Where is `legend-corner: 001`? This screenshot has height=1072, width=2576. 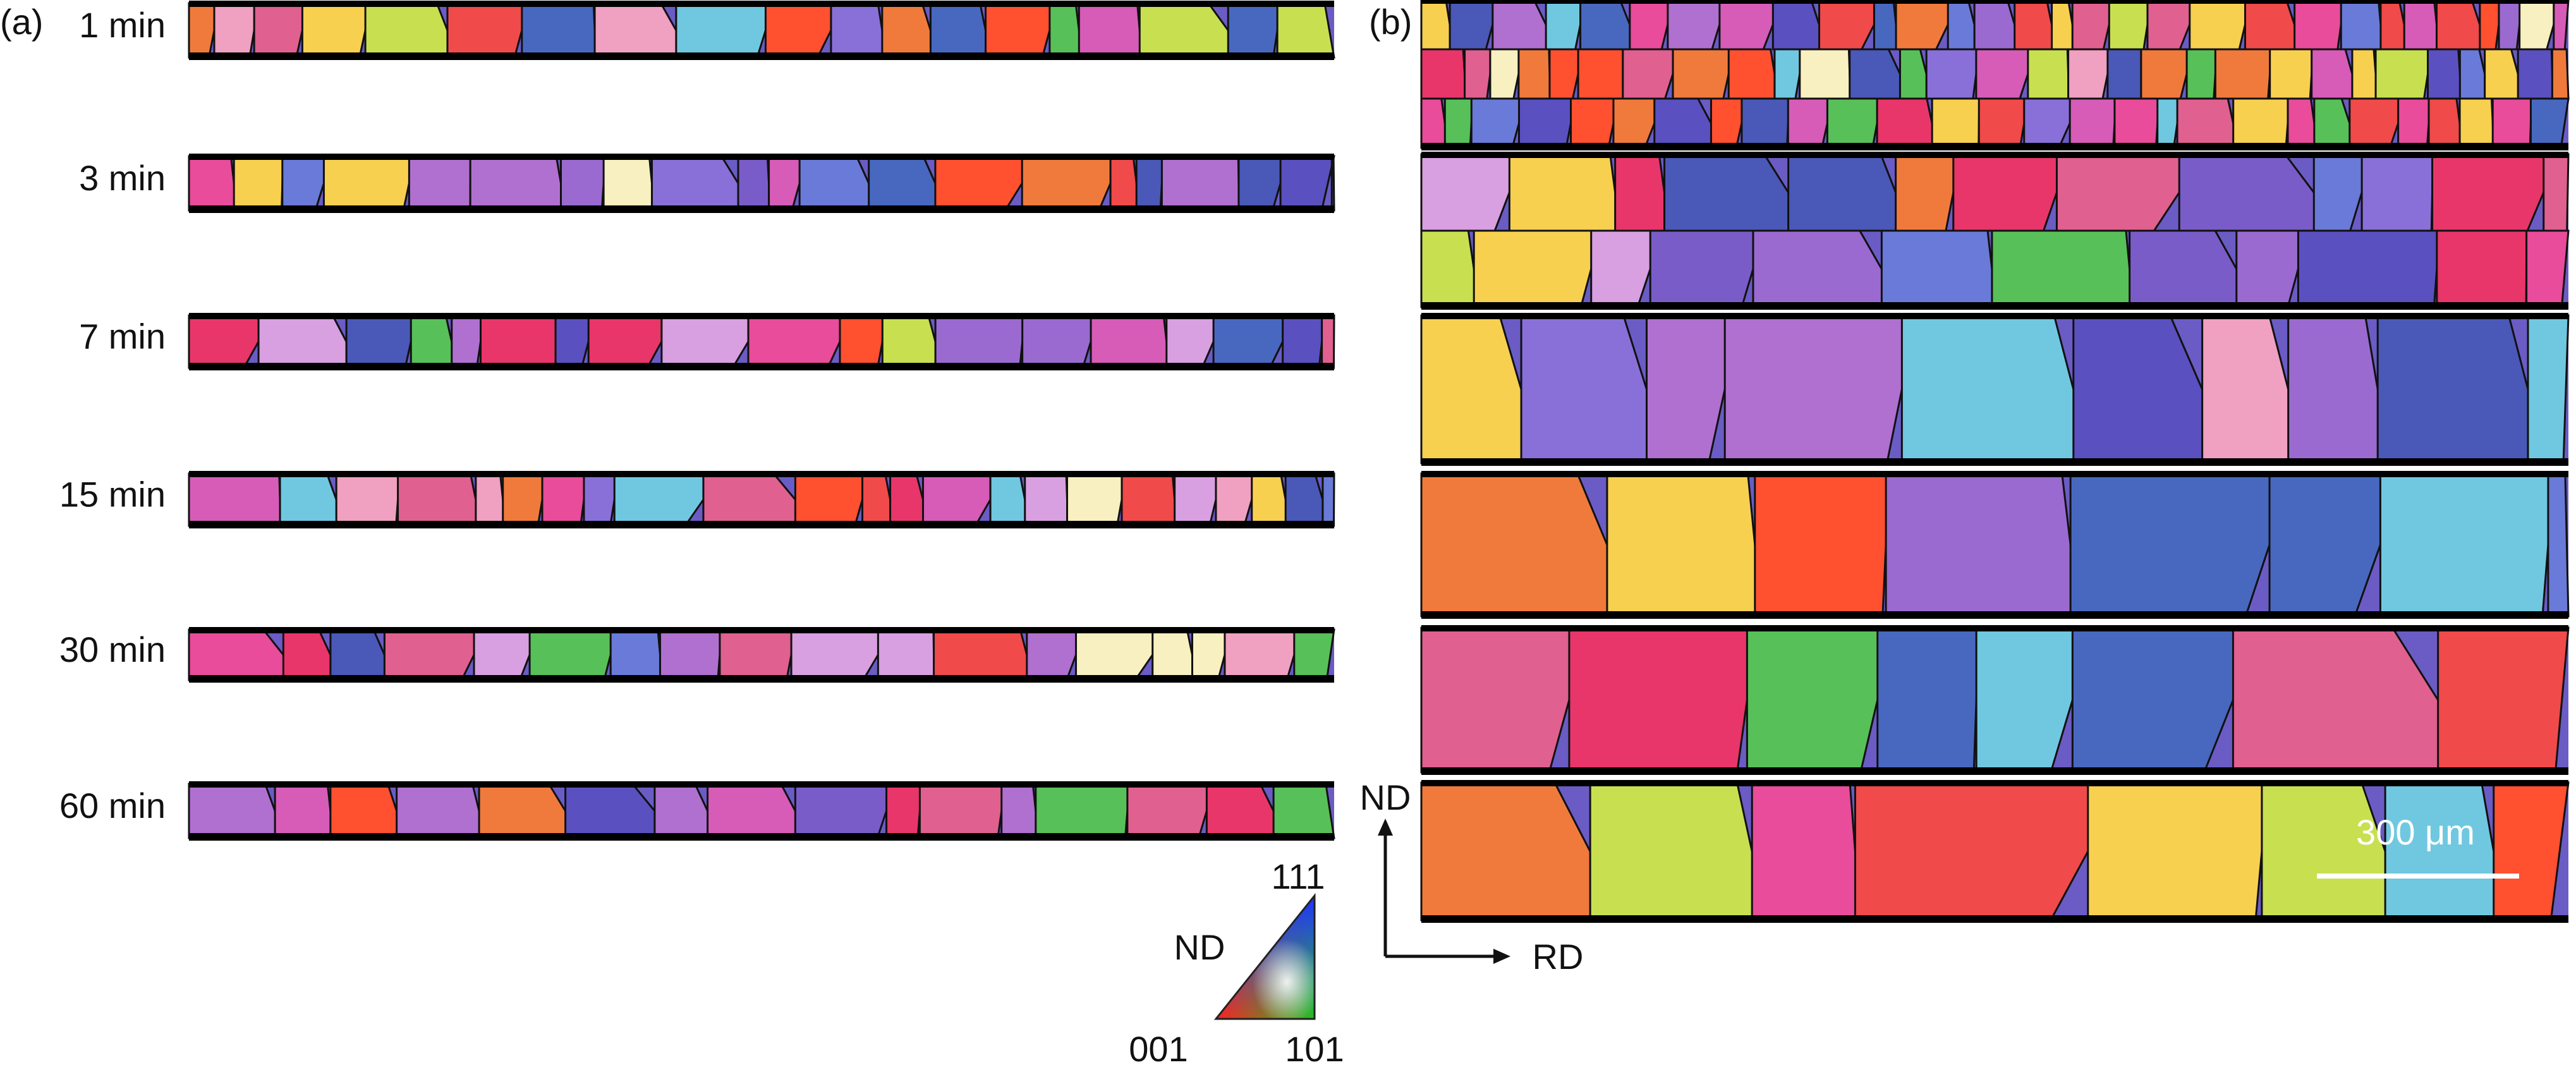
legend-corner: 001 is located at coordinates (1158, 1049).